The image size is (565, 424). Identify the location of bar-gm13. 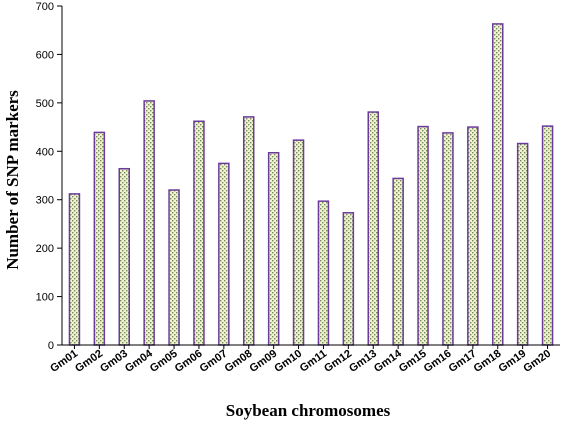
(373, 228).